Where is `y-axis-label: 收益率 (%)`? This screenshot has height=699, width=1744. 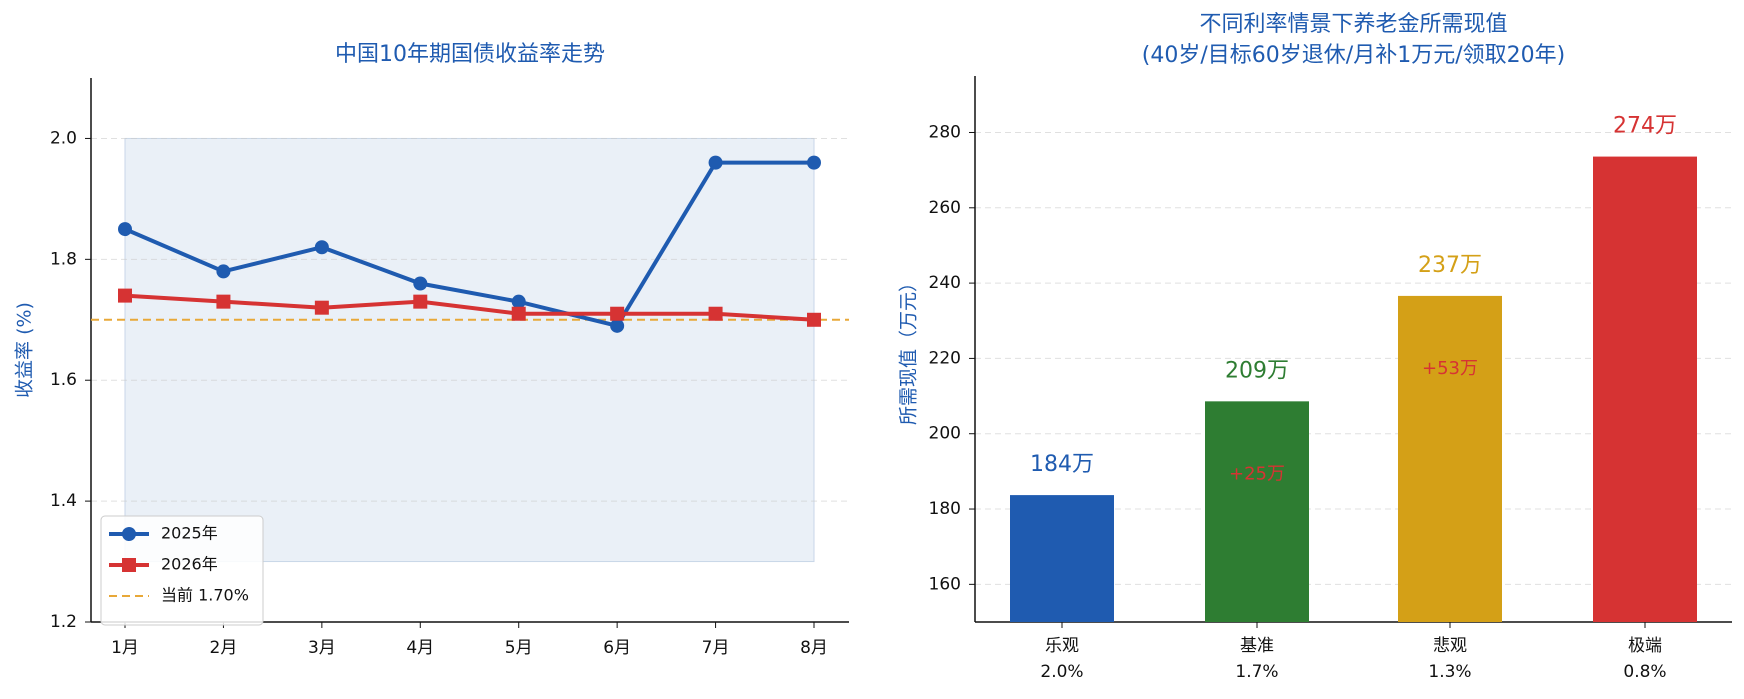
y-axis-label: 收益率 (%) is located at coordinates (25, 350).